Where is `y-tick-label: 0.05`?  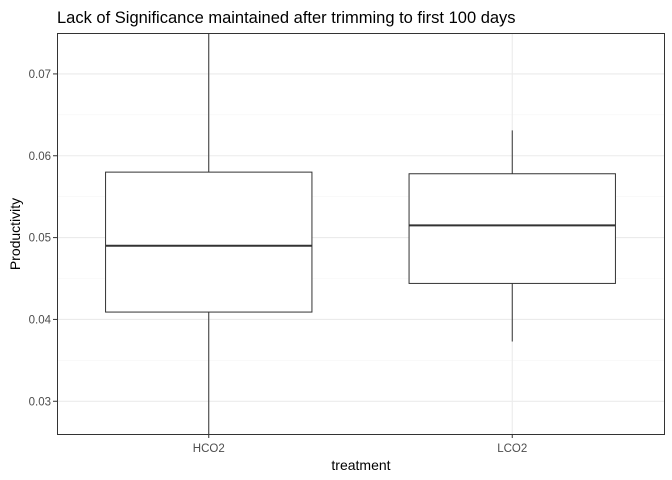
y-tick-label: 0.05 is located at coordinates (40, 239).